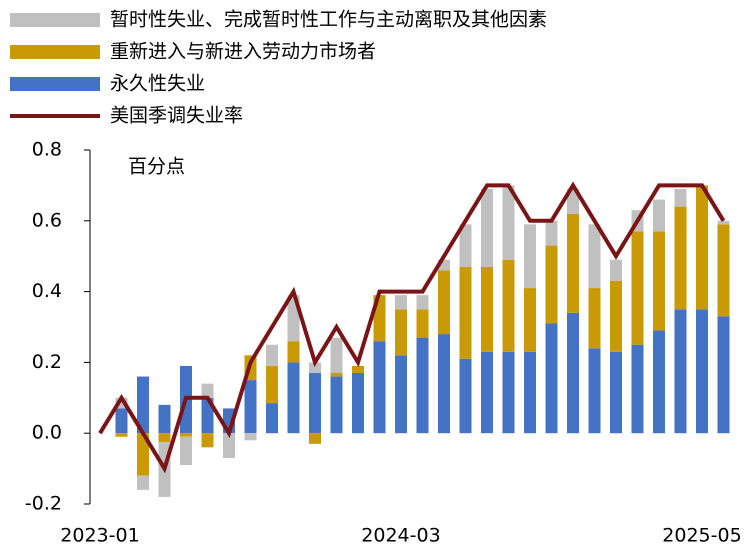 The width and height of the screenshot is (750, 558). I want to click on y-tick-label: 0.8, so click(47, 150).